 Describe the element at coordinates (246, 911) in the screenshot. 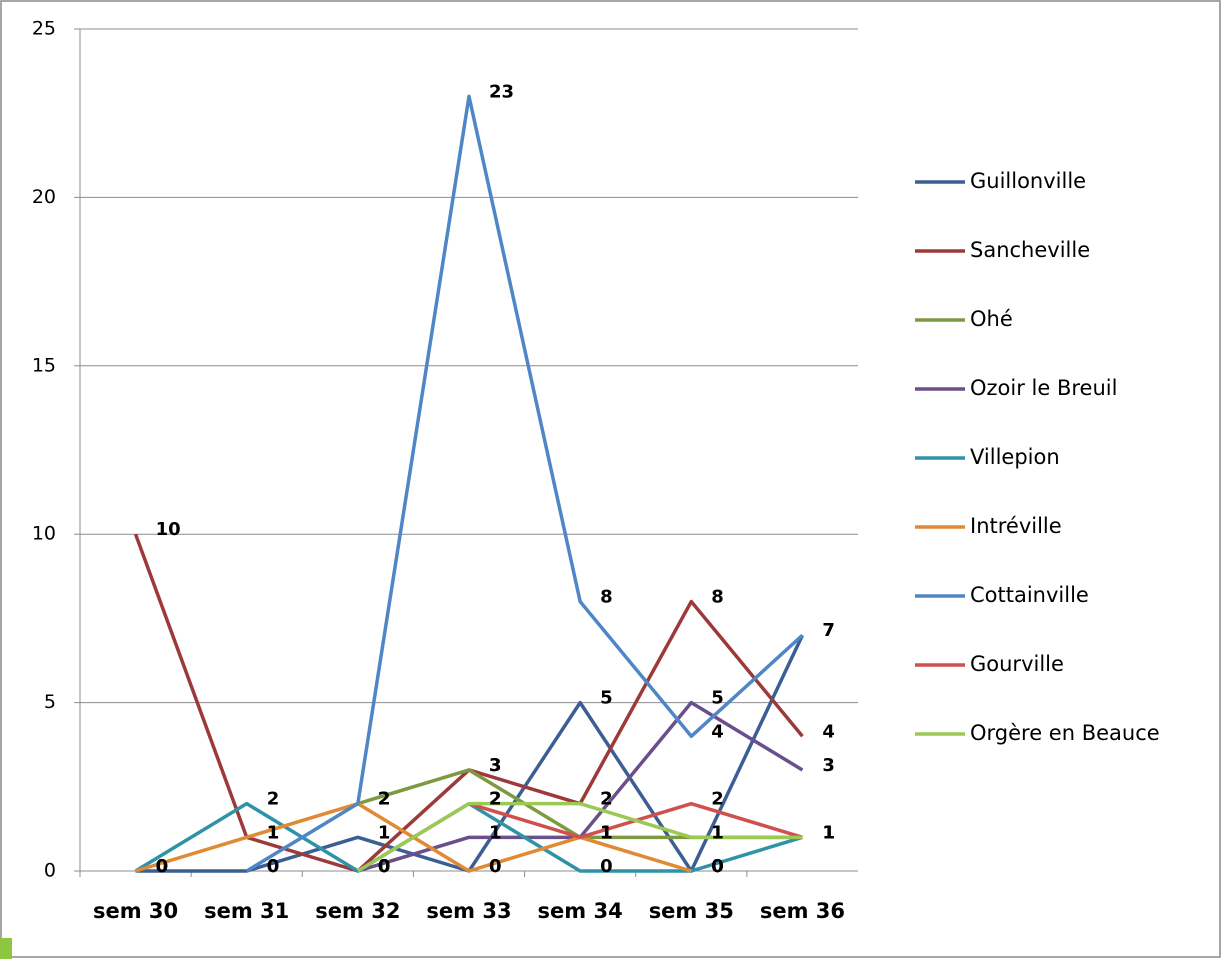

I see `x-tick-label: sem 31` at that location.